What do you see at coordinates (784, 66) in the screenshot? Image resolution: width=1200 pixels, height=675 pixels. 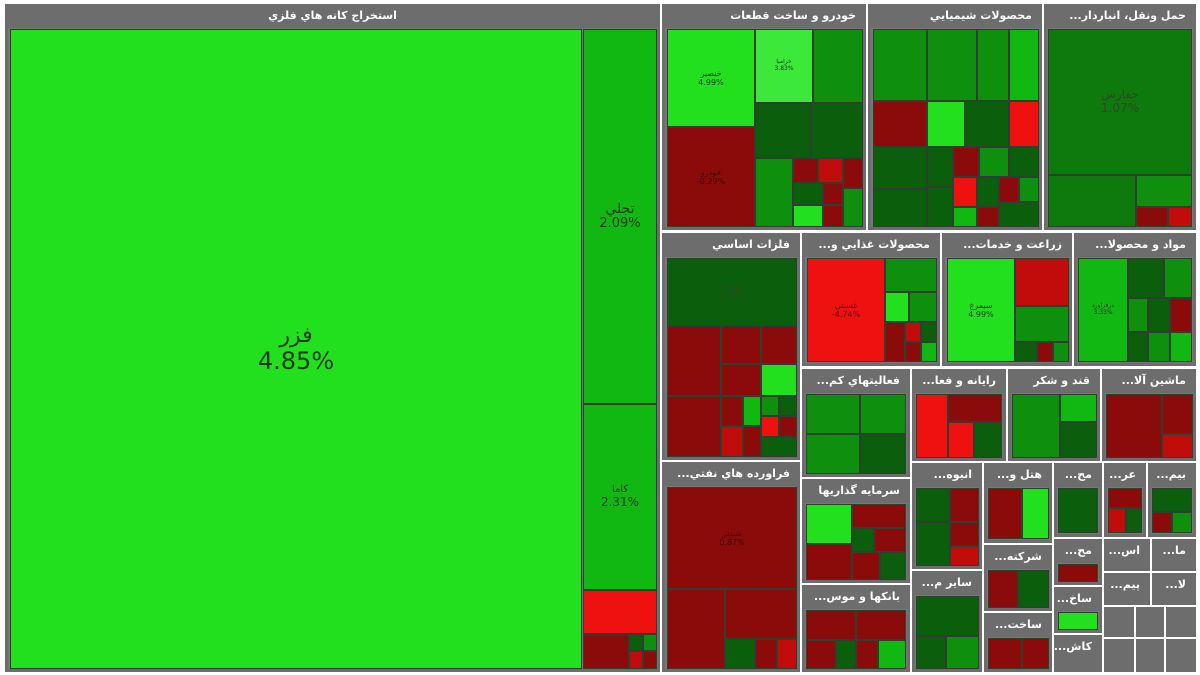 I see `tile: خراميا 3.83%` at bounding box center [784, 66].